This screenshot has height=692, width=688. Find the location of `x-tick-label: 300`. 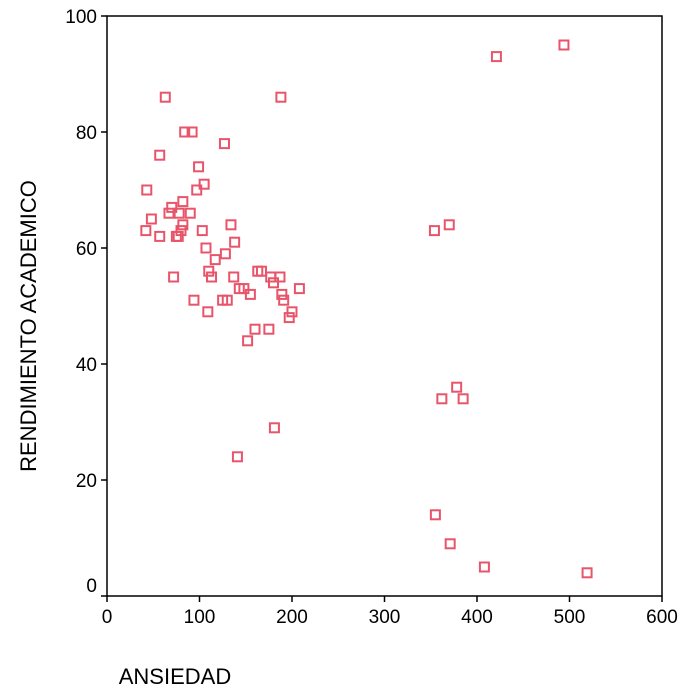

x-tick-label: 300 is located at coordinates (385, 617).